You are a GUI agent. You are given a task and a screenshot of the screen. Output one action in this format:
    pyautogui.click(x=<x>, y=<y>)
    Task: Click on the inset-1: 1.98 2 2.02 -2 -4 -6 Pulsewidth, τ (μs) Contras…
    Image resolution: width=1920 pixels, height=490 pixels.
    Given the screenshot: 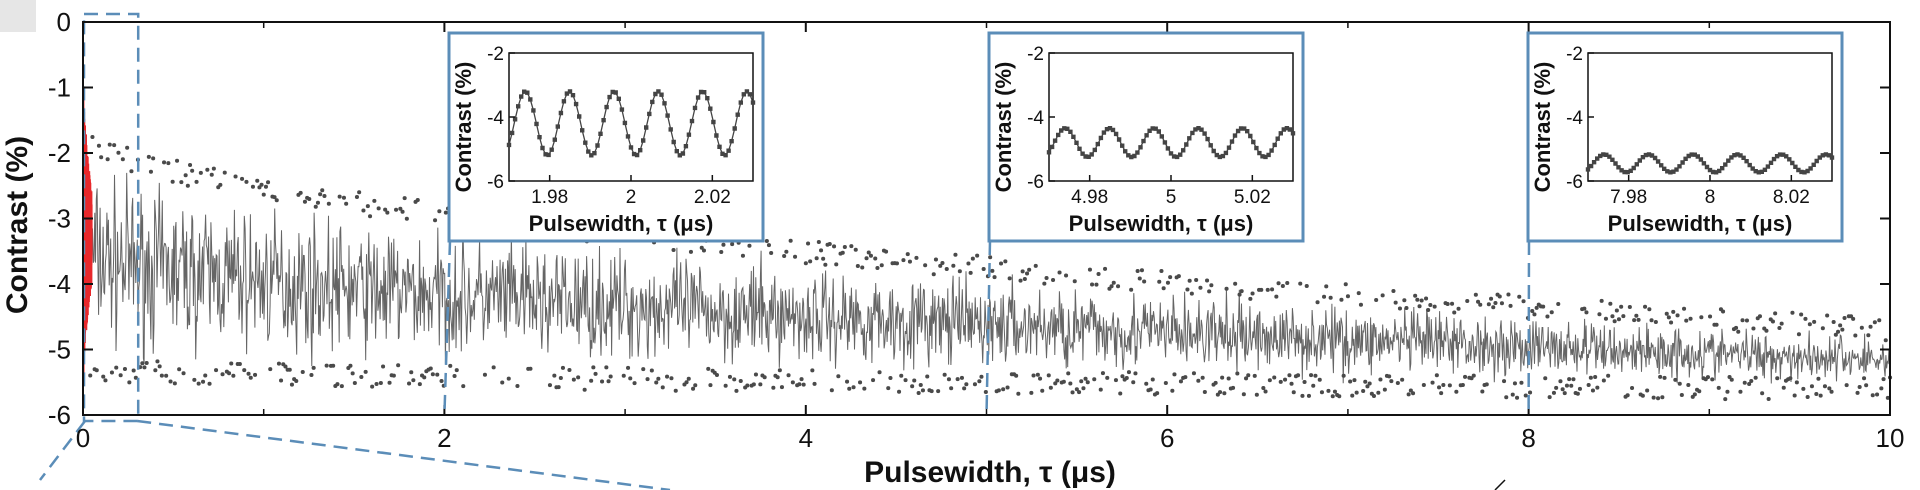 What is the action you would take?
    pyautogui.click(x=604, y=223)
    